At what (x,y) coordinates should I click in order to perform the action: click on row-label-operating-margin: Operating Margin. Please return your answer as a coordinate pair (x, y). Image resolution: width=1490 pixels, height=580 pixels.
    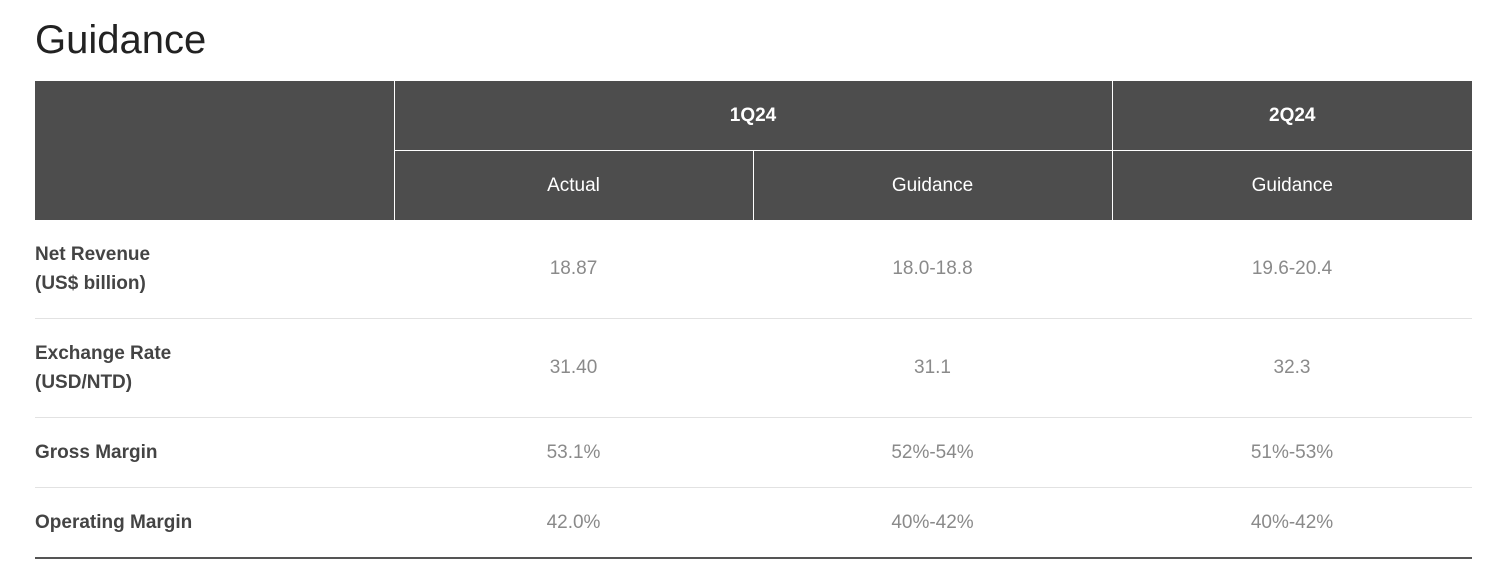
    Looking at the image, I should click on (214, 523).